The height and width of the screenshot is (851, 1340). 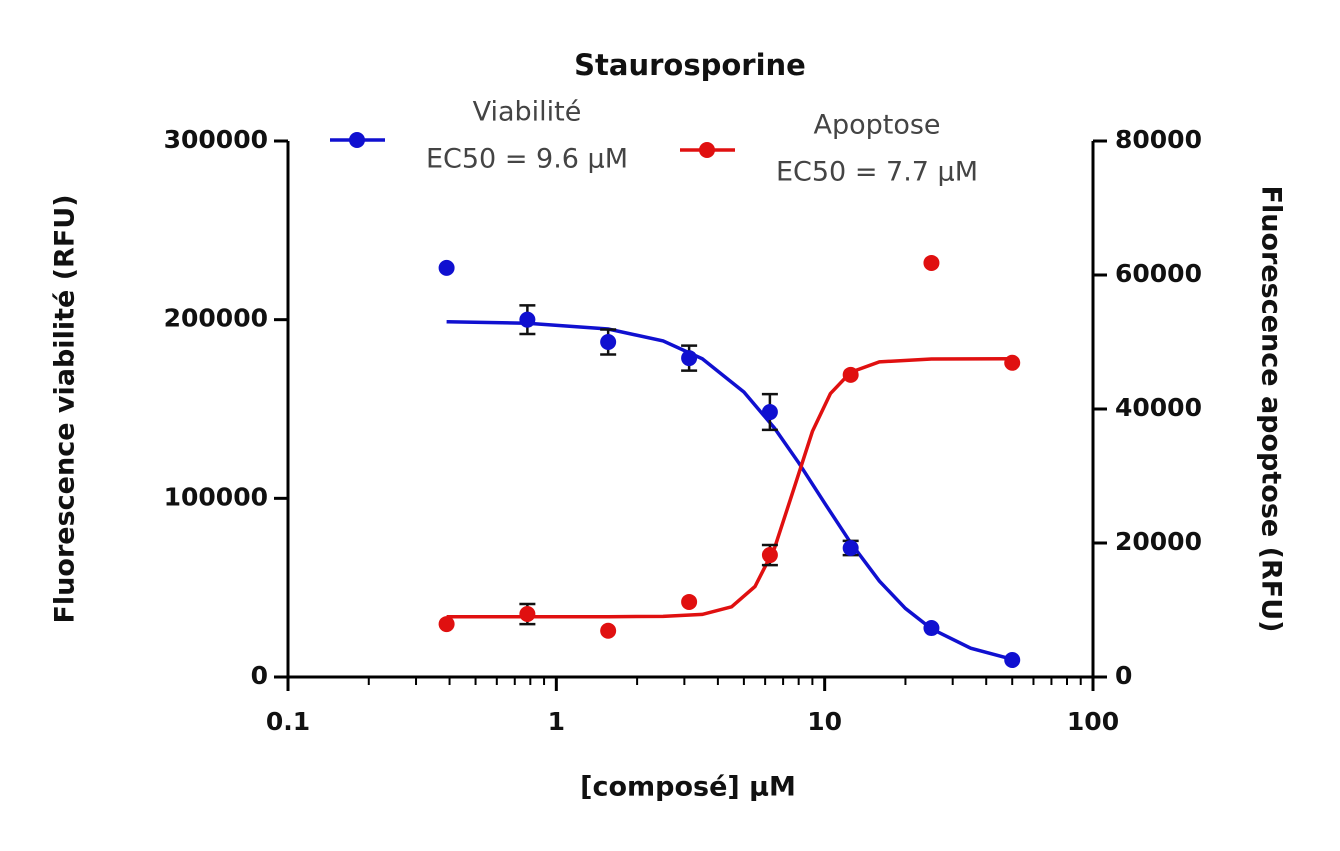 What do you see at coordinates (527, 112) in the screenshot?
I see `legend-label: Viabilité` at bounding box center [527, 112].